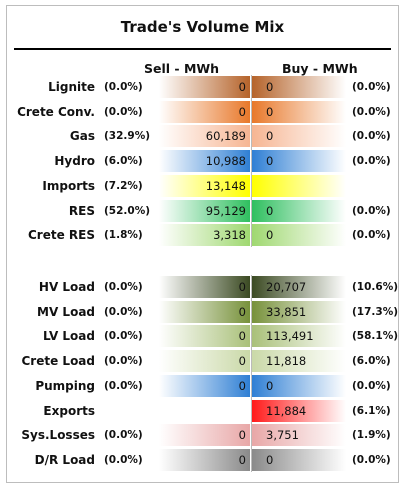 The width and height of the screenshot is (405, 492). What do you see at coordinates (299, 435) in the screenshot?
I see `buy-value-cell: 3,751` at bounding box center [299, 435].